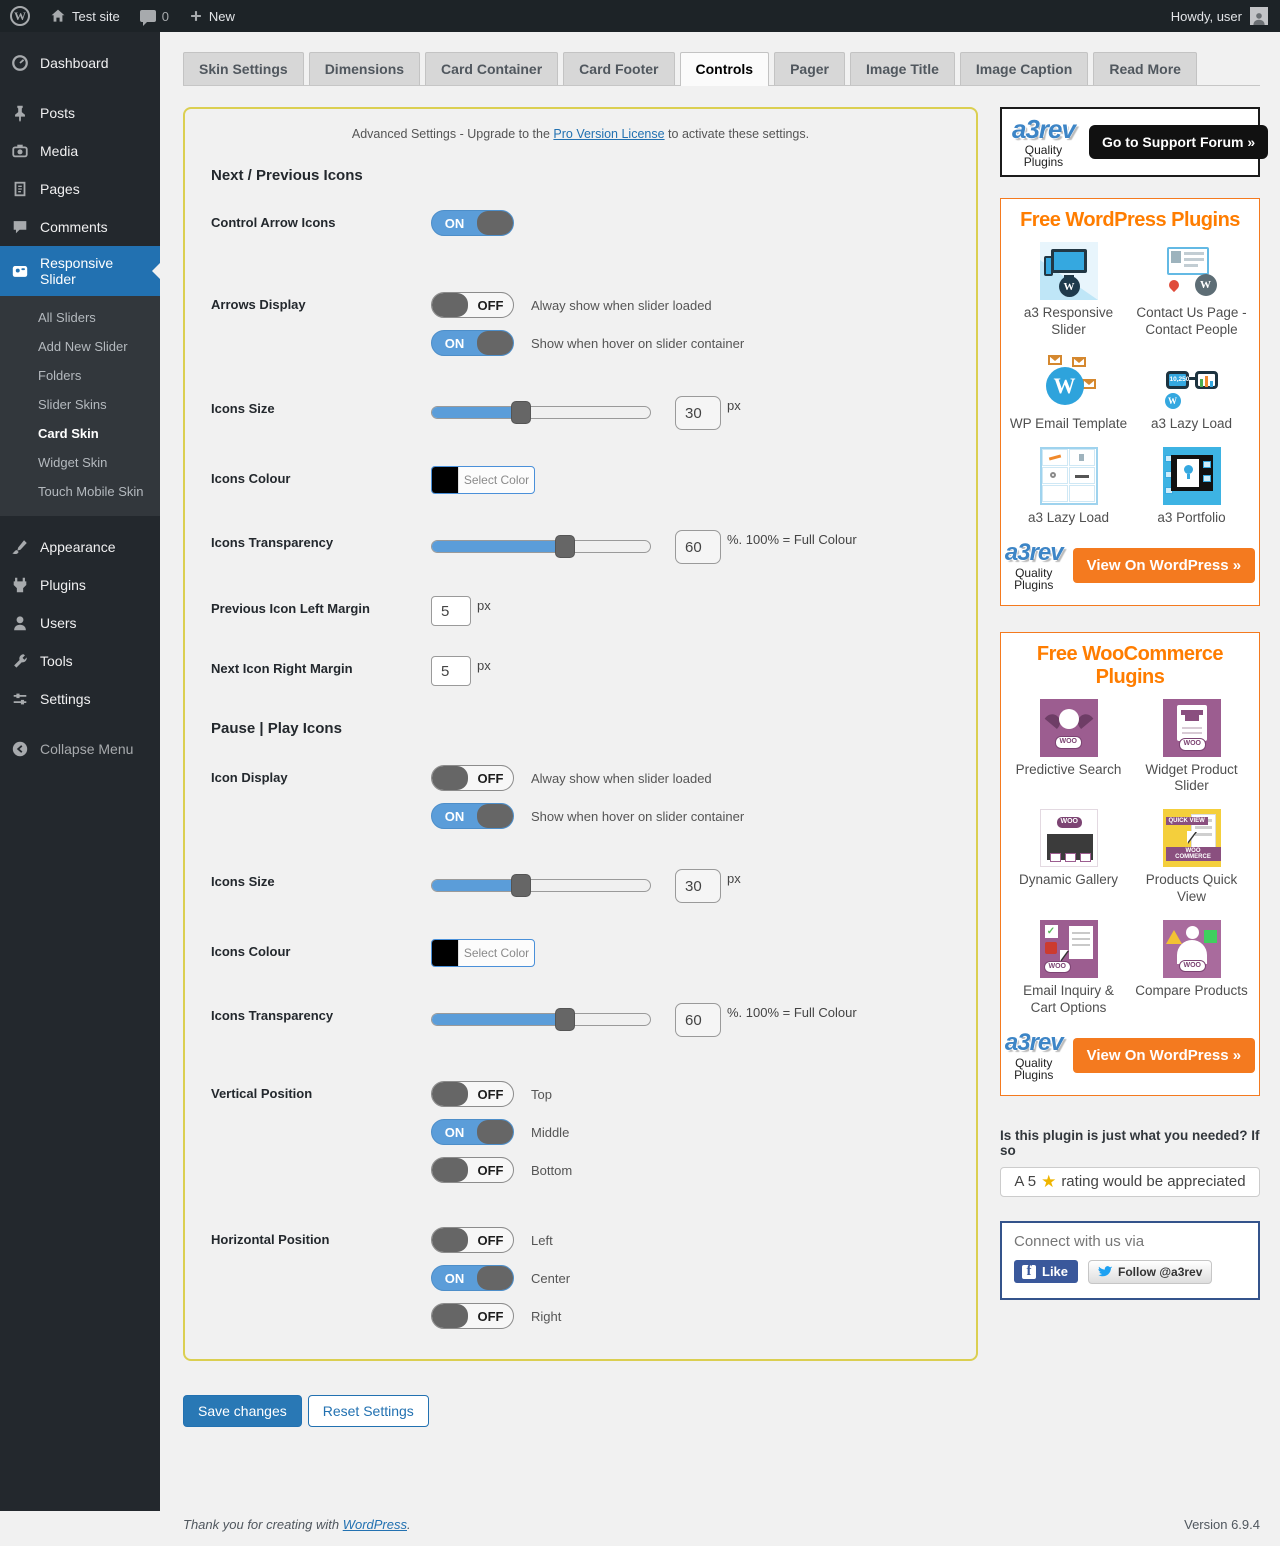  Describe the element at coordinates (724, 69) in the screenshot. I see `tab-controls: Controls` at that location.